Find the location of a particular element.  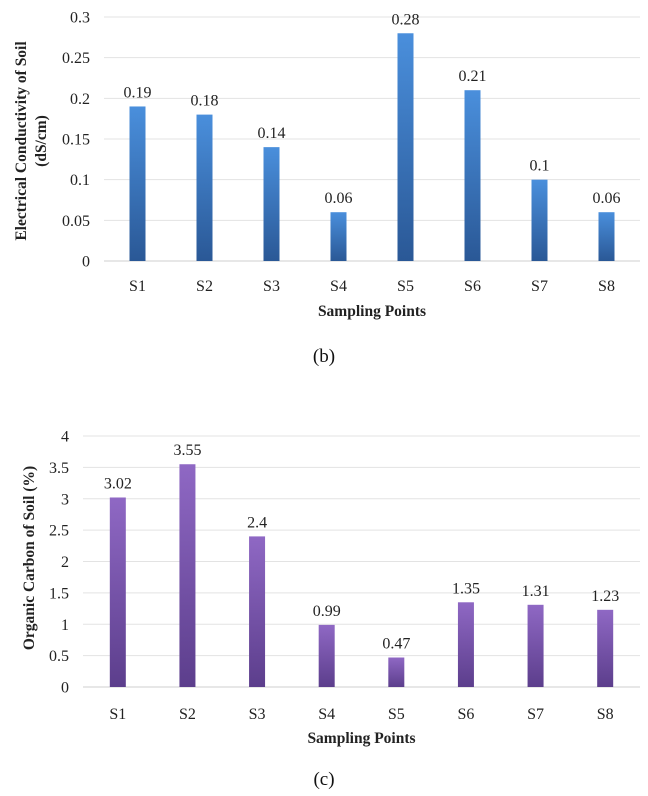

y-tick-label: 3.5 is located at coordinates (59, 468).